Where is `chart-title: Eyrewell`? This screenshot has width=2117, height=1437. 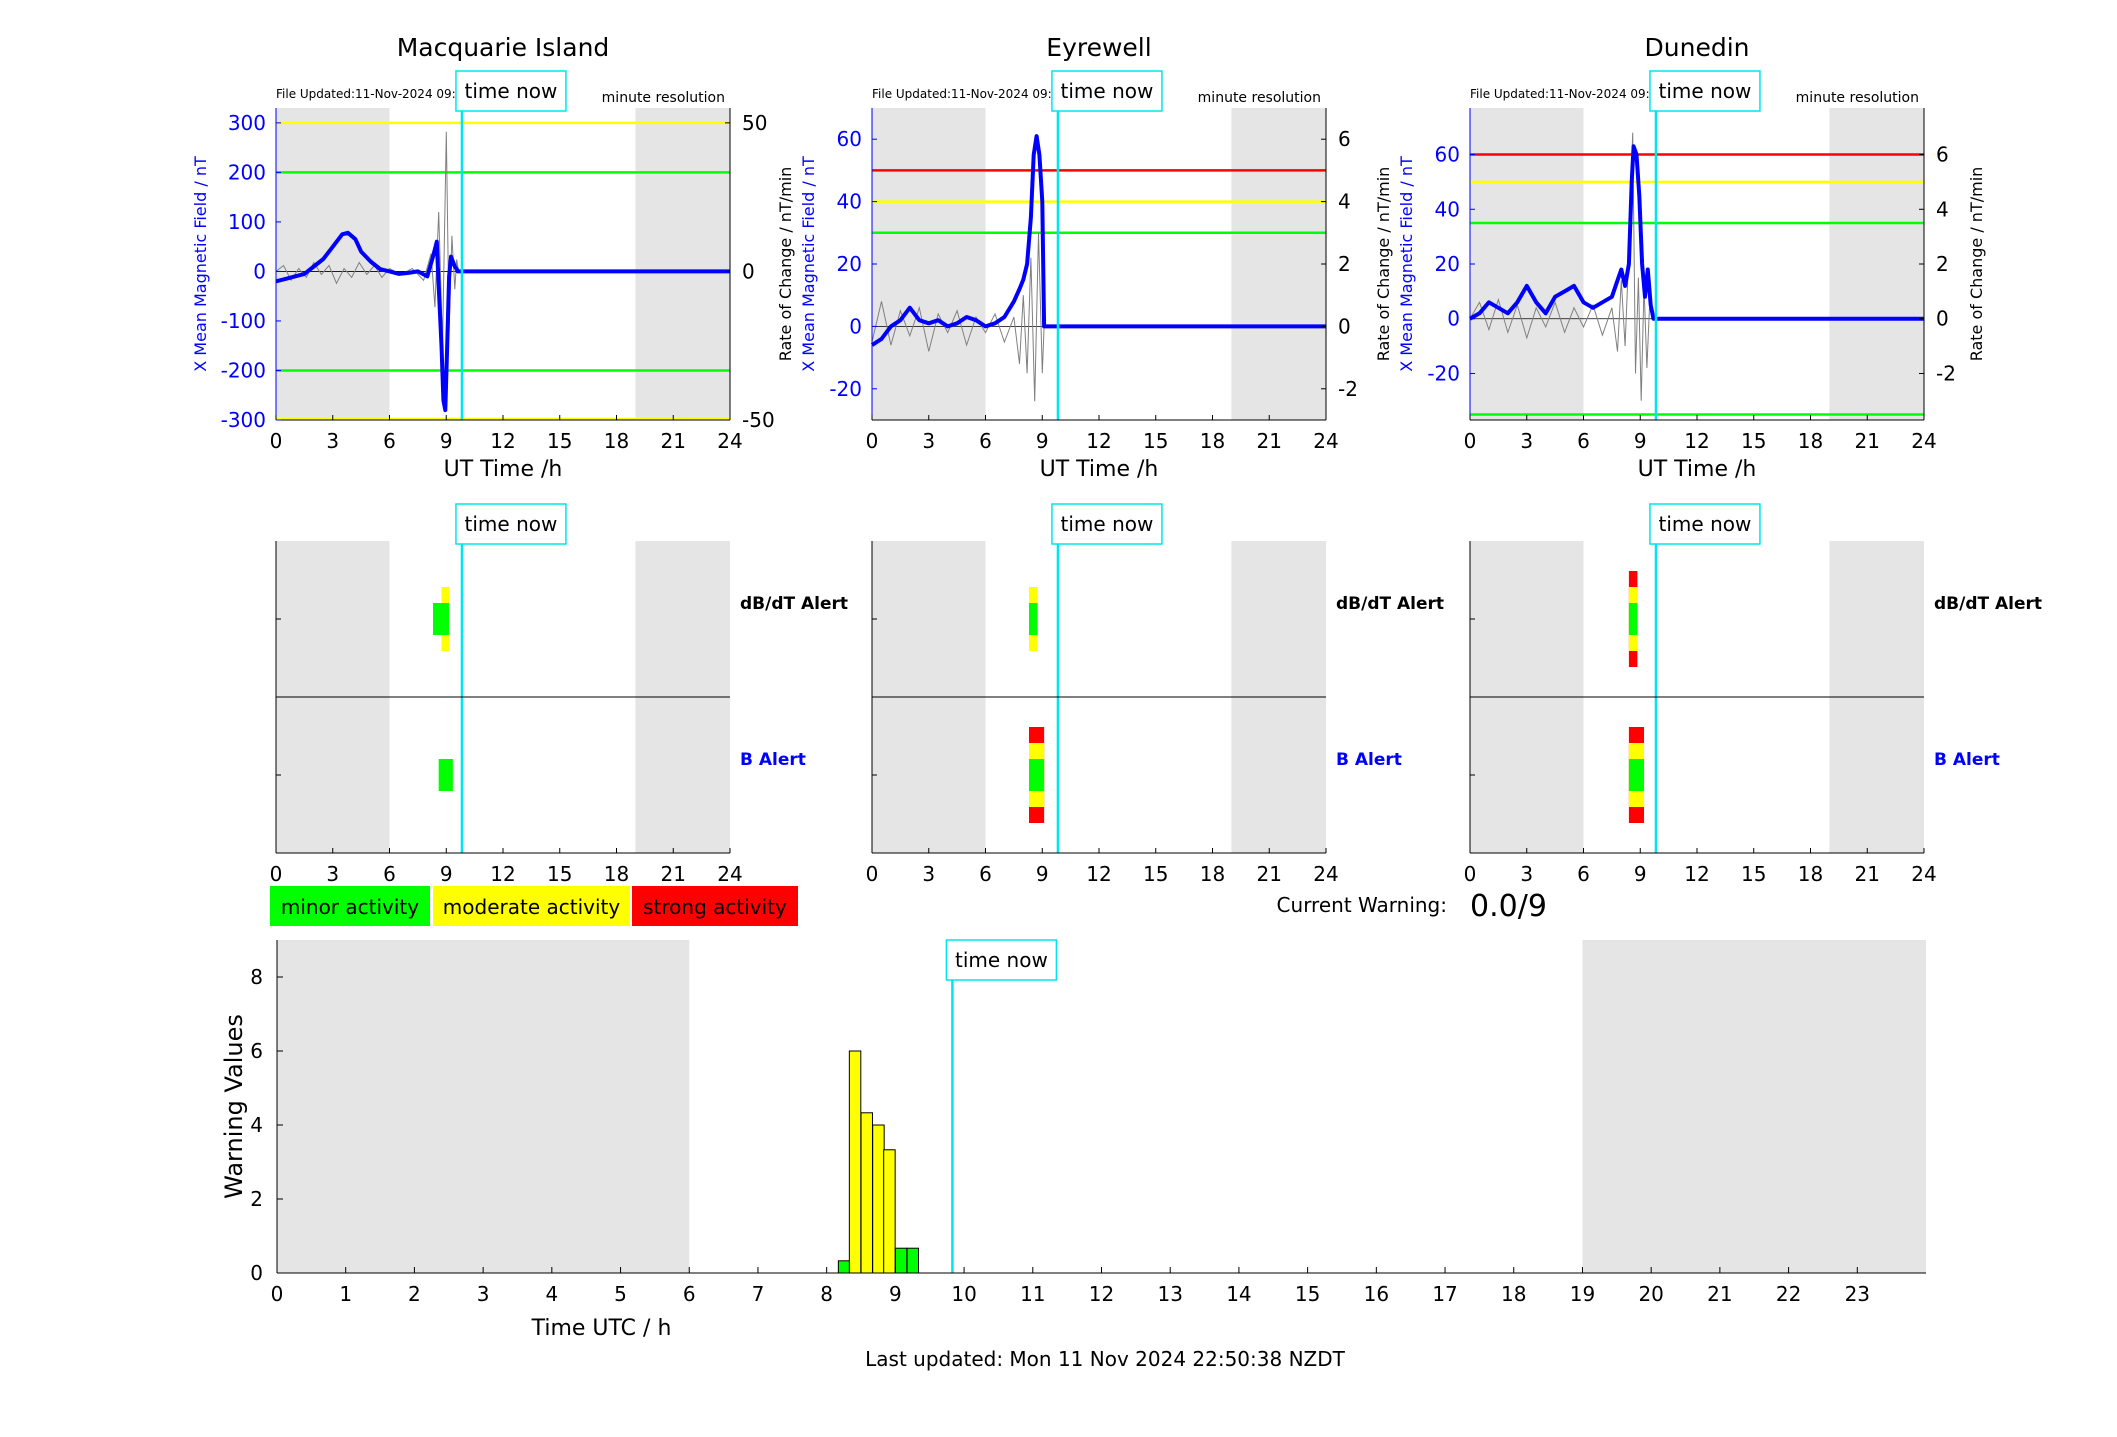 chart-title: Eyrewell is located at coordinates (1098, 47).